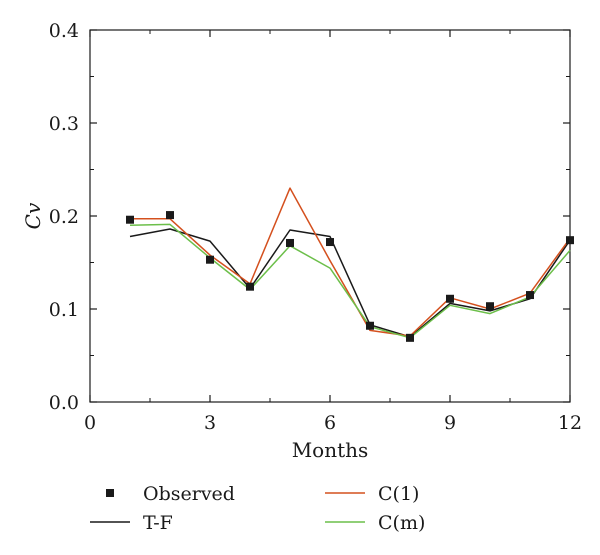 This screenshot has width=600, height=555. I want to click on legend-label-t-f: T-F, so click(158, 523).